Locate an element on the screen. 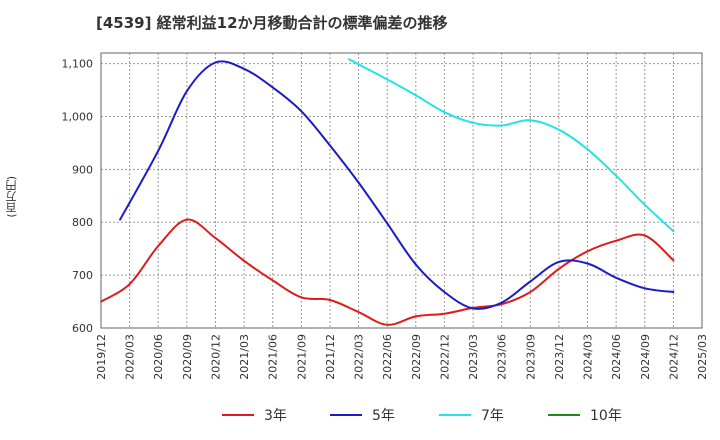 The image size is (720, 440). y-tick-labels: 600 700 800 900 1,000 1,100 is located at coordinates (78, 196).